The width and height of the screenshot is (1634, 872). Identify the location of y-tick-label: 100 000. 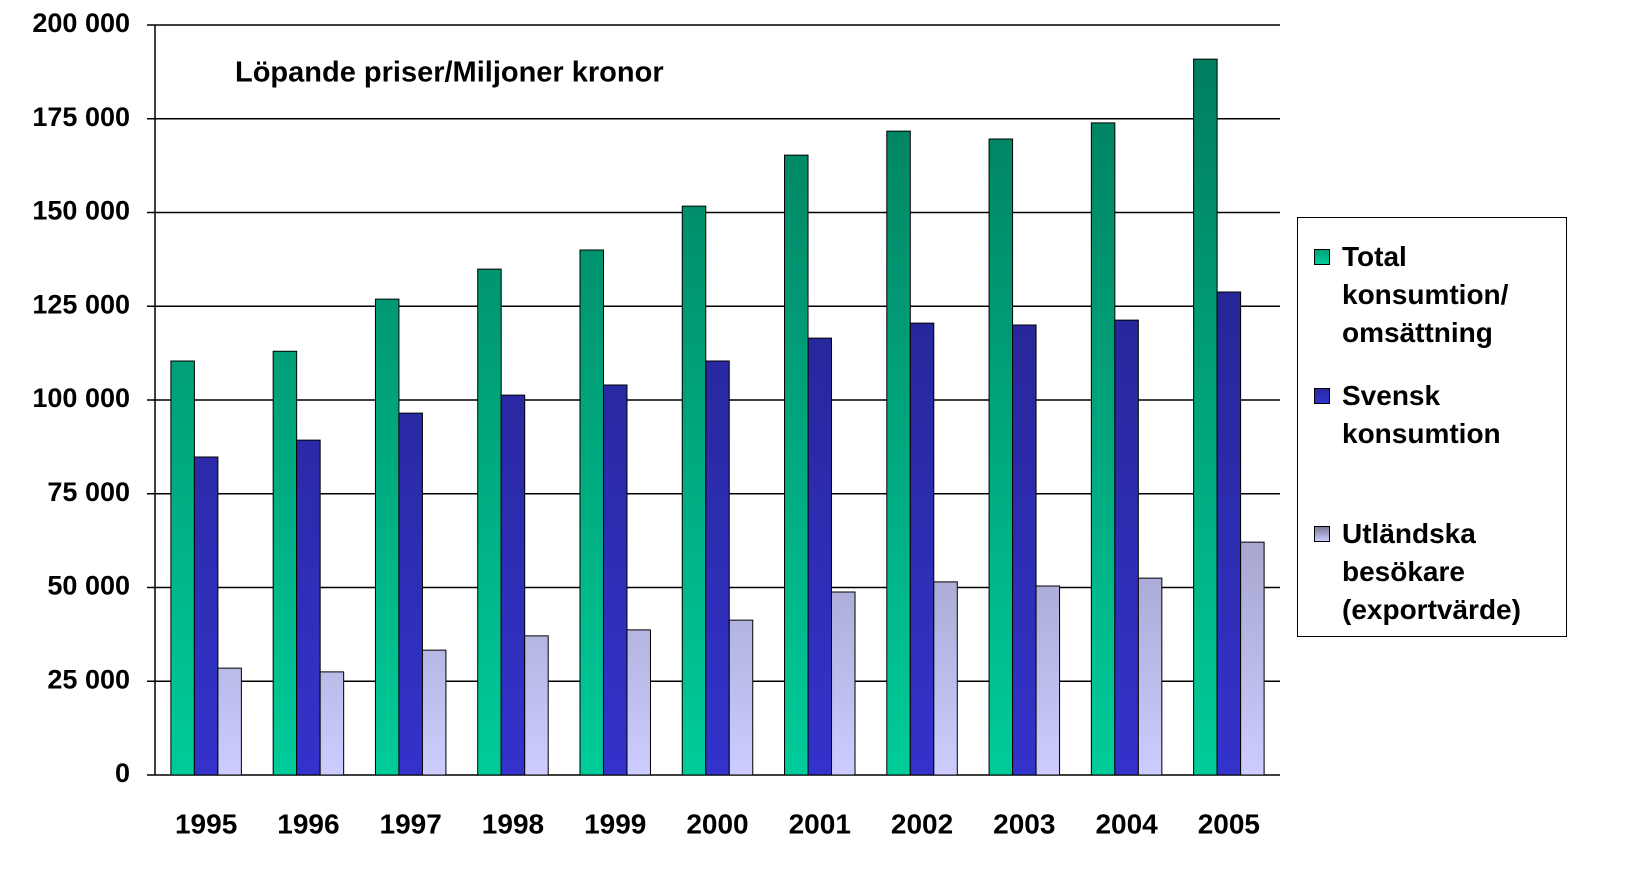
(81, 398).